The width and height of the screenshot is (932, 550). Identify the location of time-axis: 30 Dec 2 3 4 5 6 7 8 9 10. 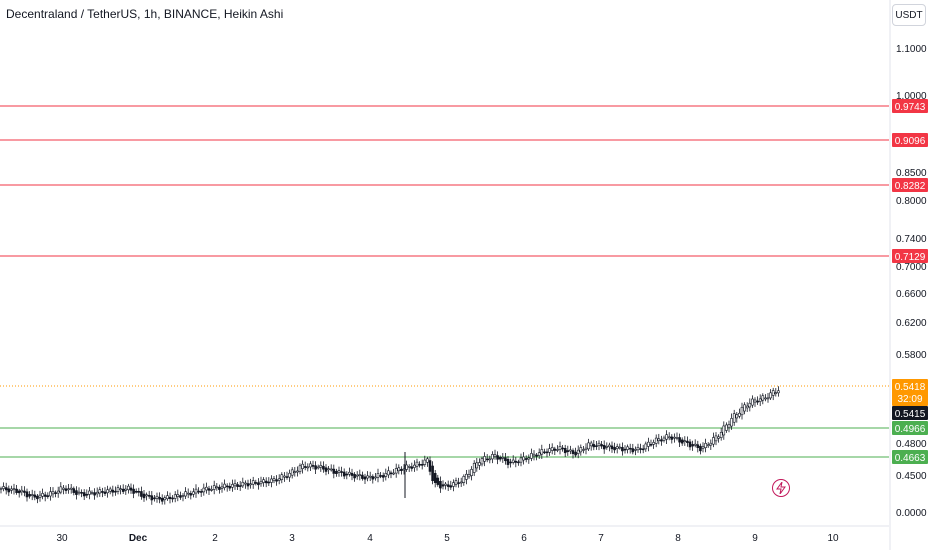
(444, 534).